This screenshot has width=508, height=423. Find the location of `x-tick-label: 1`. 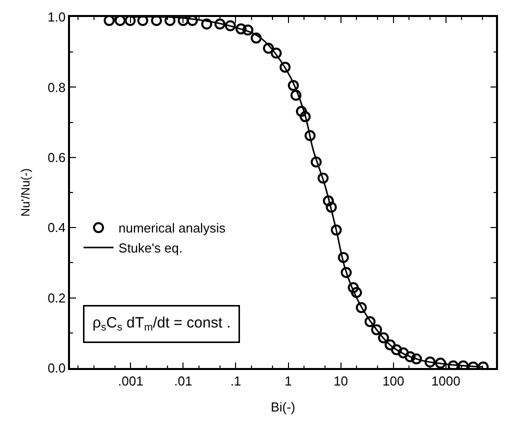

x-tick-label: 1 is located at coordinates (288, 380).